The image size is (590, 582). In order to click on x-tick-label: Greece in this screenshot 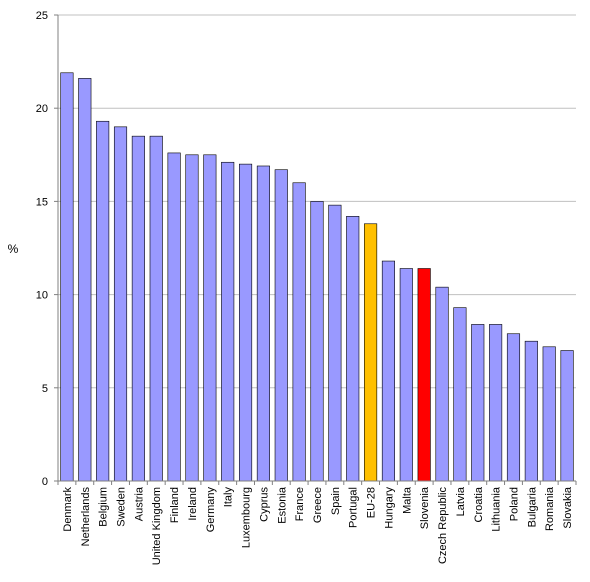, I will do `click(318, 505)`.